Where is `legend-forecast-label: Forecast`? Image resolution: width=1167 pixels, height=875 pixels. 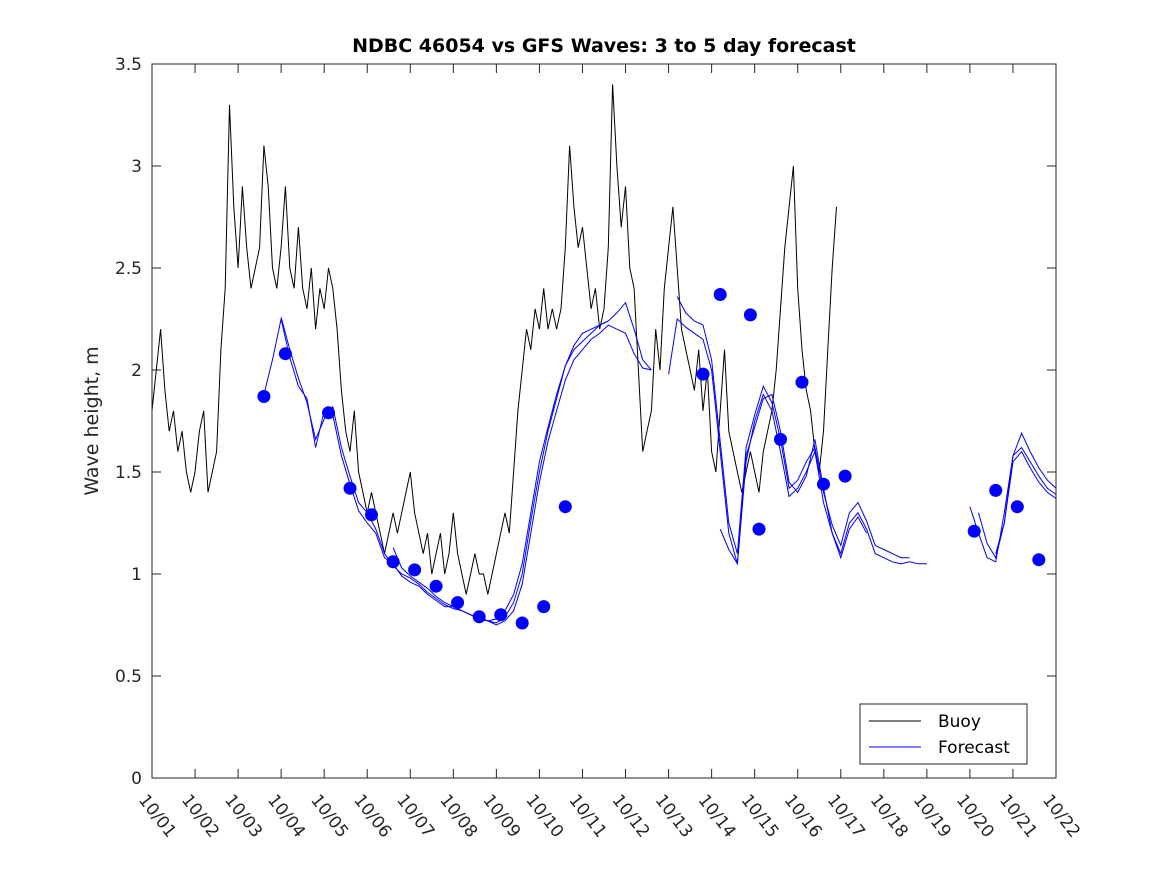 legend-forecast-label: Forecast is located at coordinates (974, 748).